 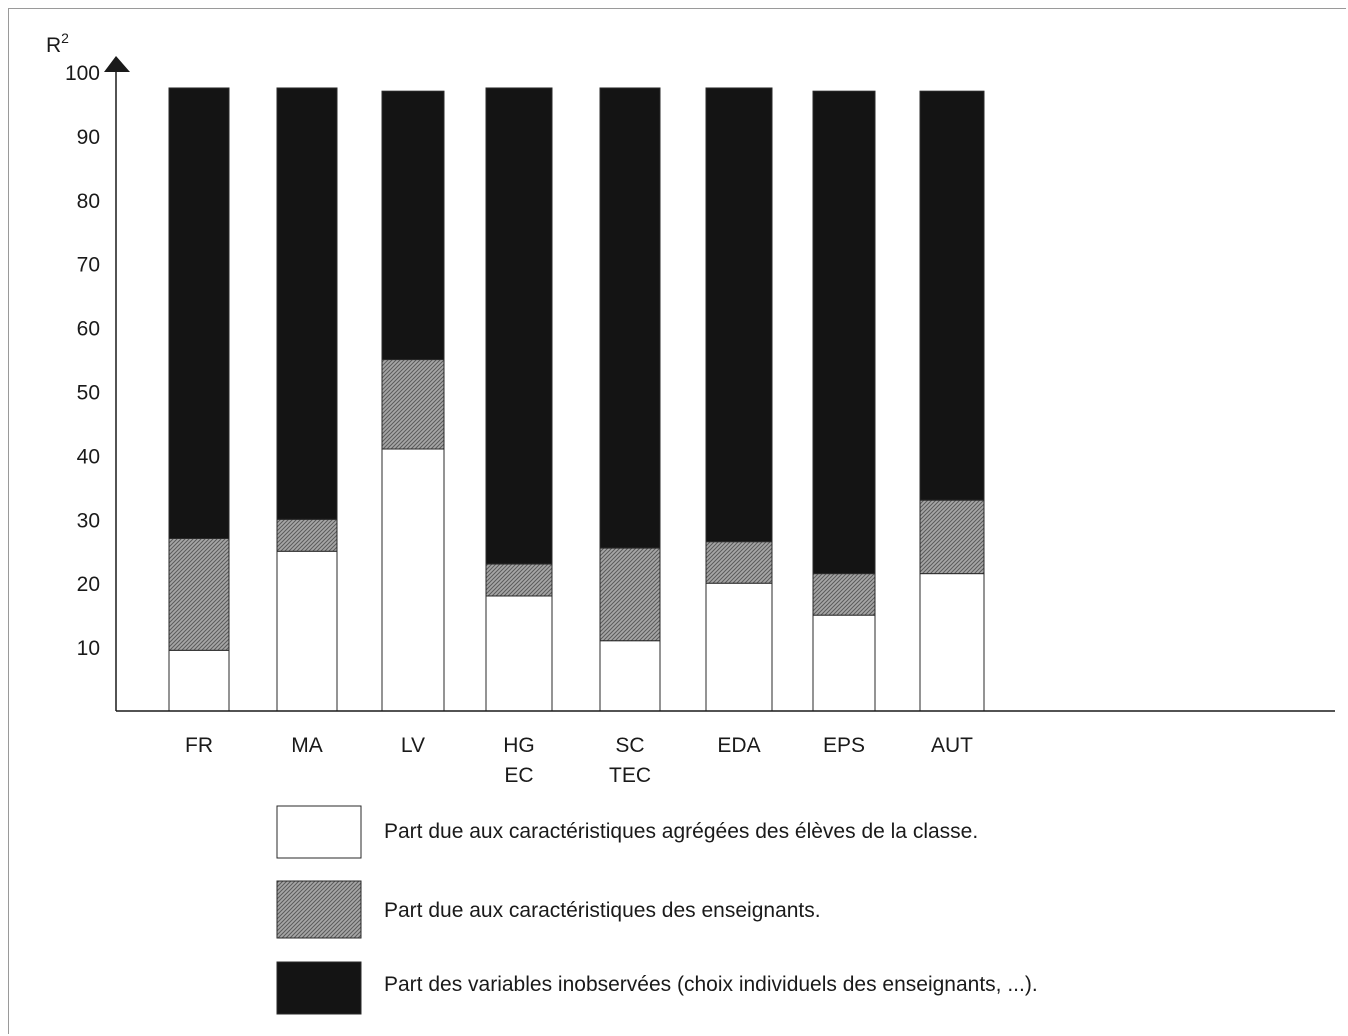 What do you see at coordinates (630, 775) in the screenshot?
I see `x-category-label: TEC` at bounding box center [630, 775].